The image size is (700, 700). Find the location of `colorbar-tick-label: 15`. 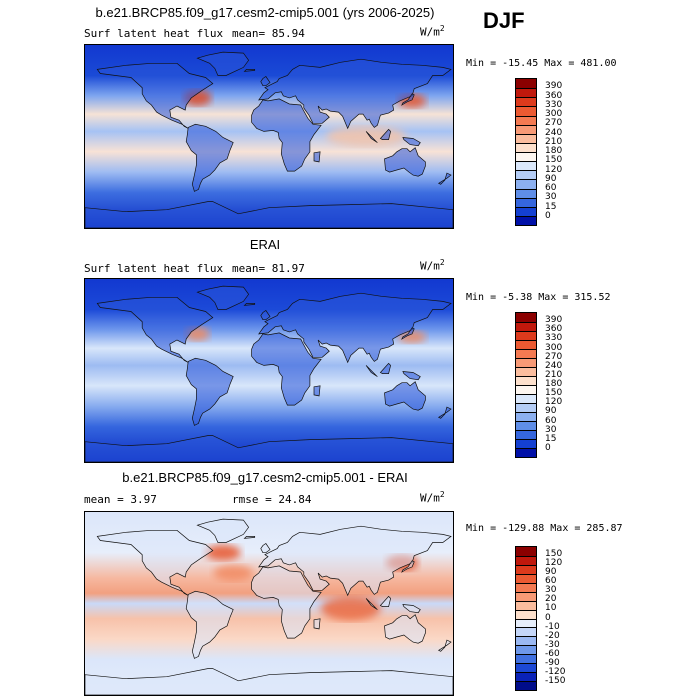

colorbar-tick-label: 15 is located at coordinates (551, 206).